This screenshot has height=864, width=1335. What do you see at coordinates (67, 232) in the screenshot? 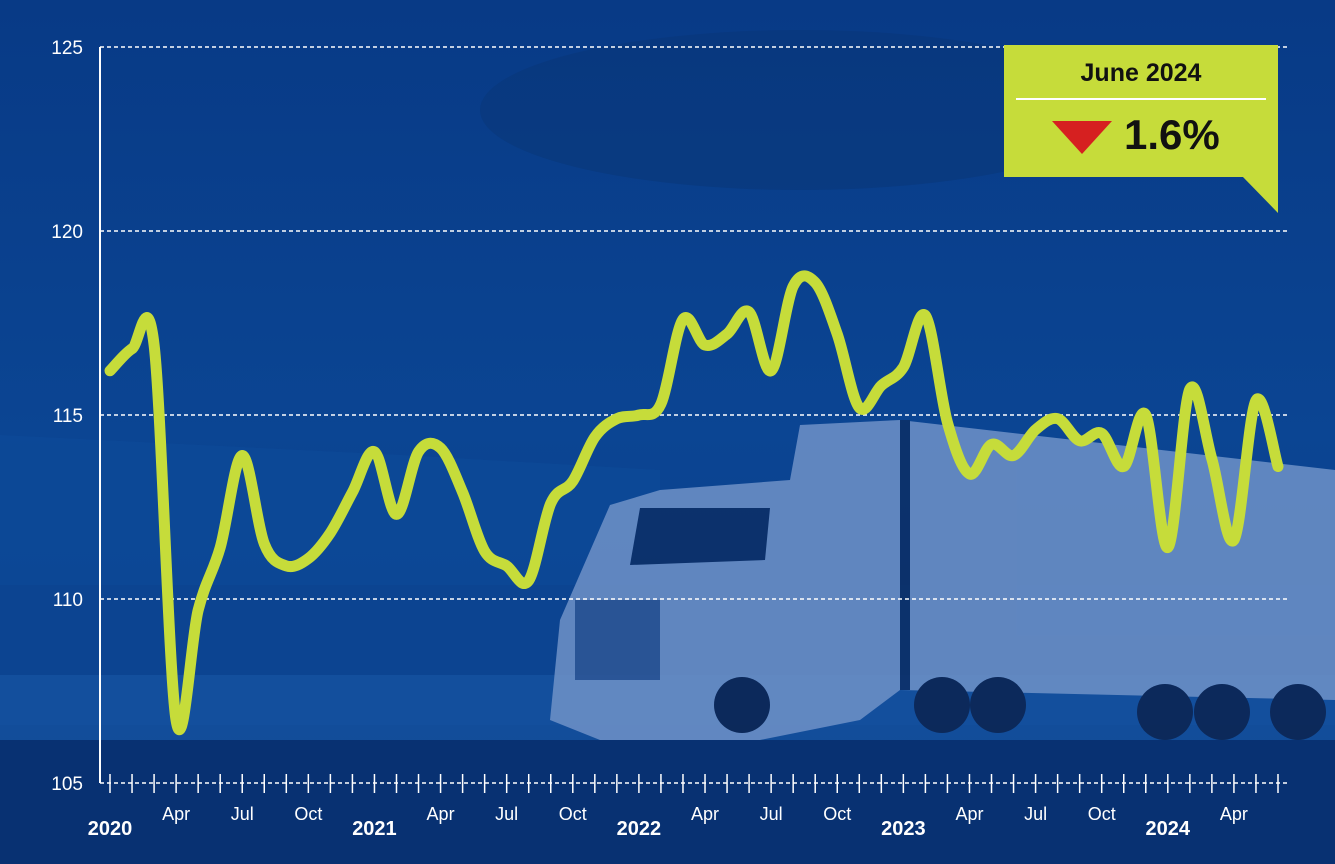
I see `y-tick-label: 120` at bounding box center [67, 232].